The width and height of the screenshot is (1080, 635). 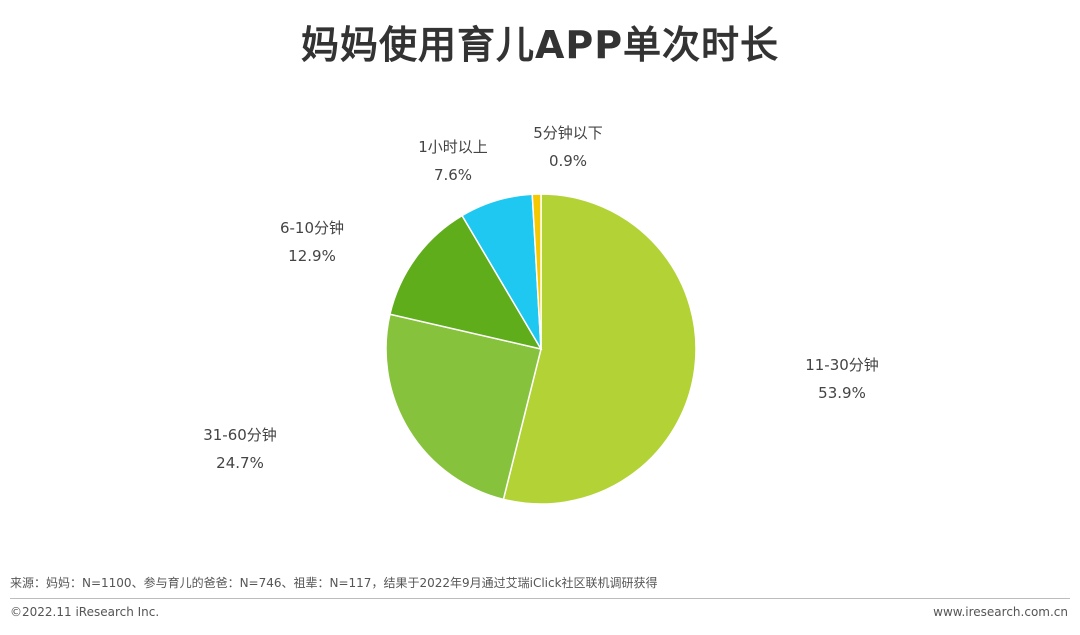 What do you see at coordinates (540, 45) in the screenshot?
I see `chart-title: 妈妈使用育儿APP单次时长` at bounding box center [540, 45].